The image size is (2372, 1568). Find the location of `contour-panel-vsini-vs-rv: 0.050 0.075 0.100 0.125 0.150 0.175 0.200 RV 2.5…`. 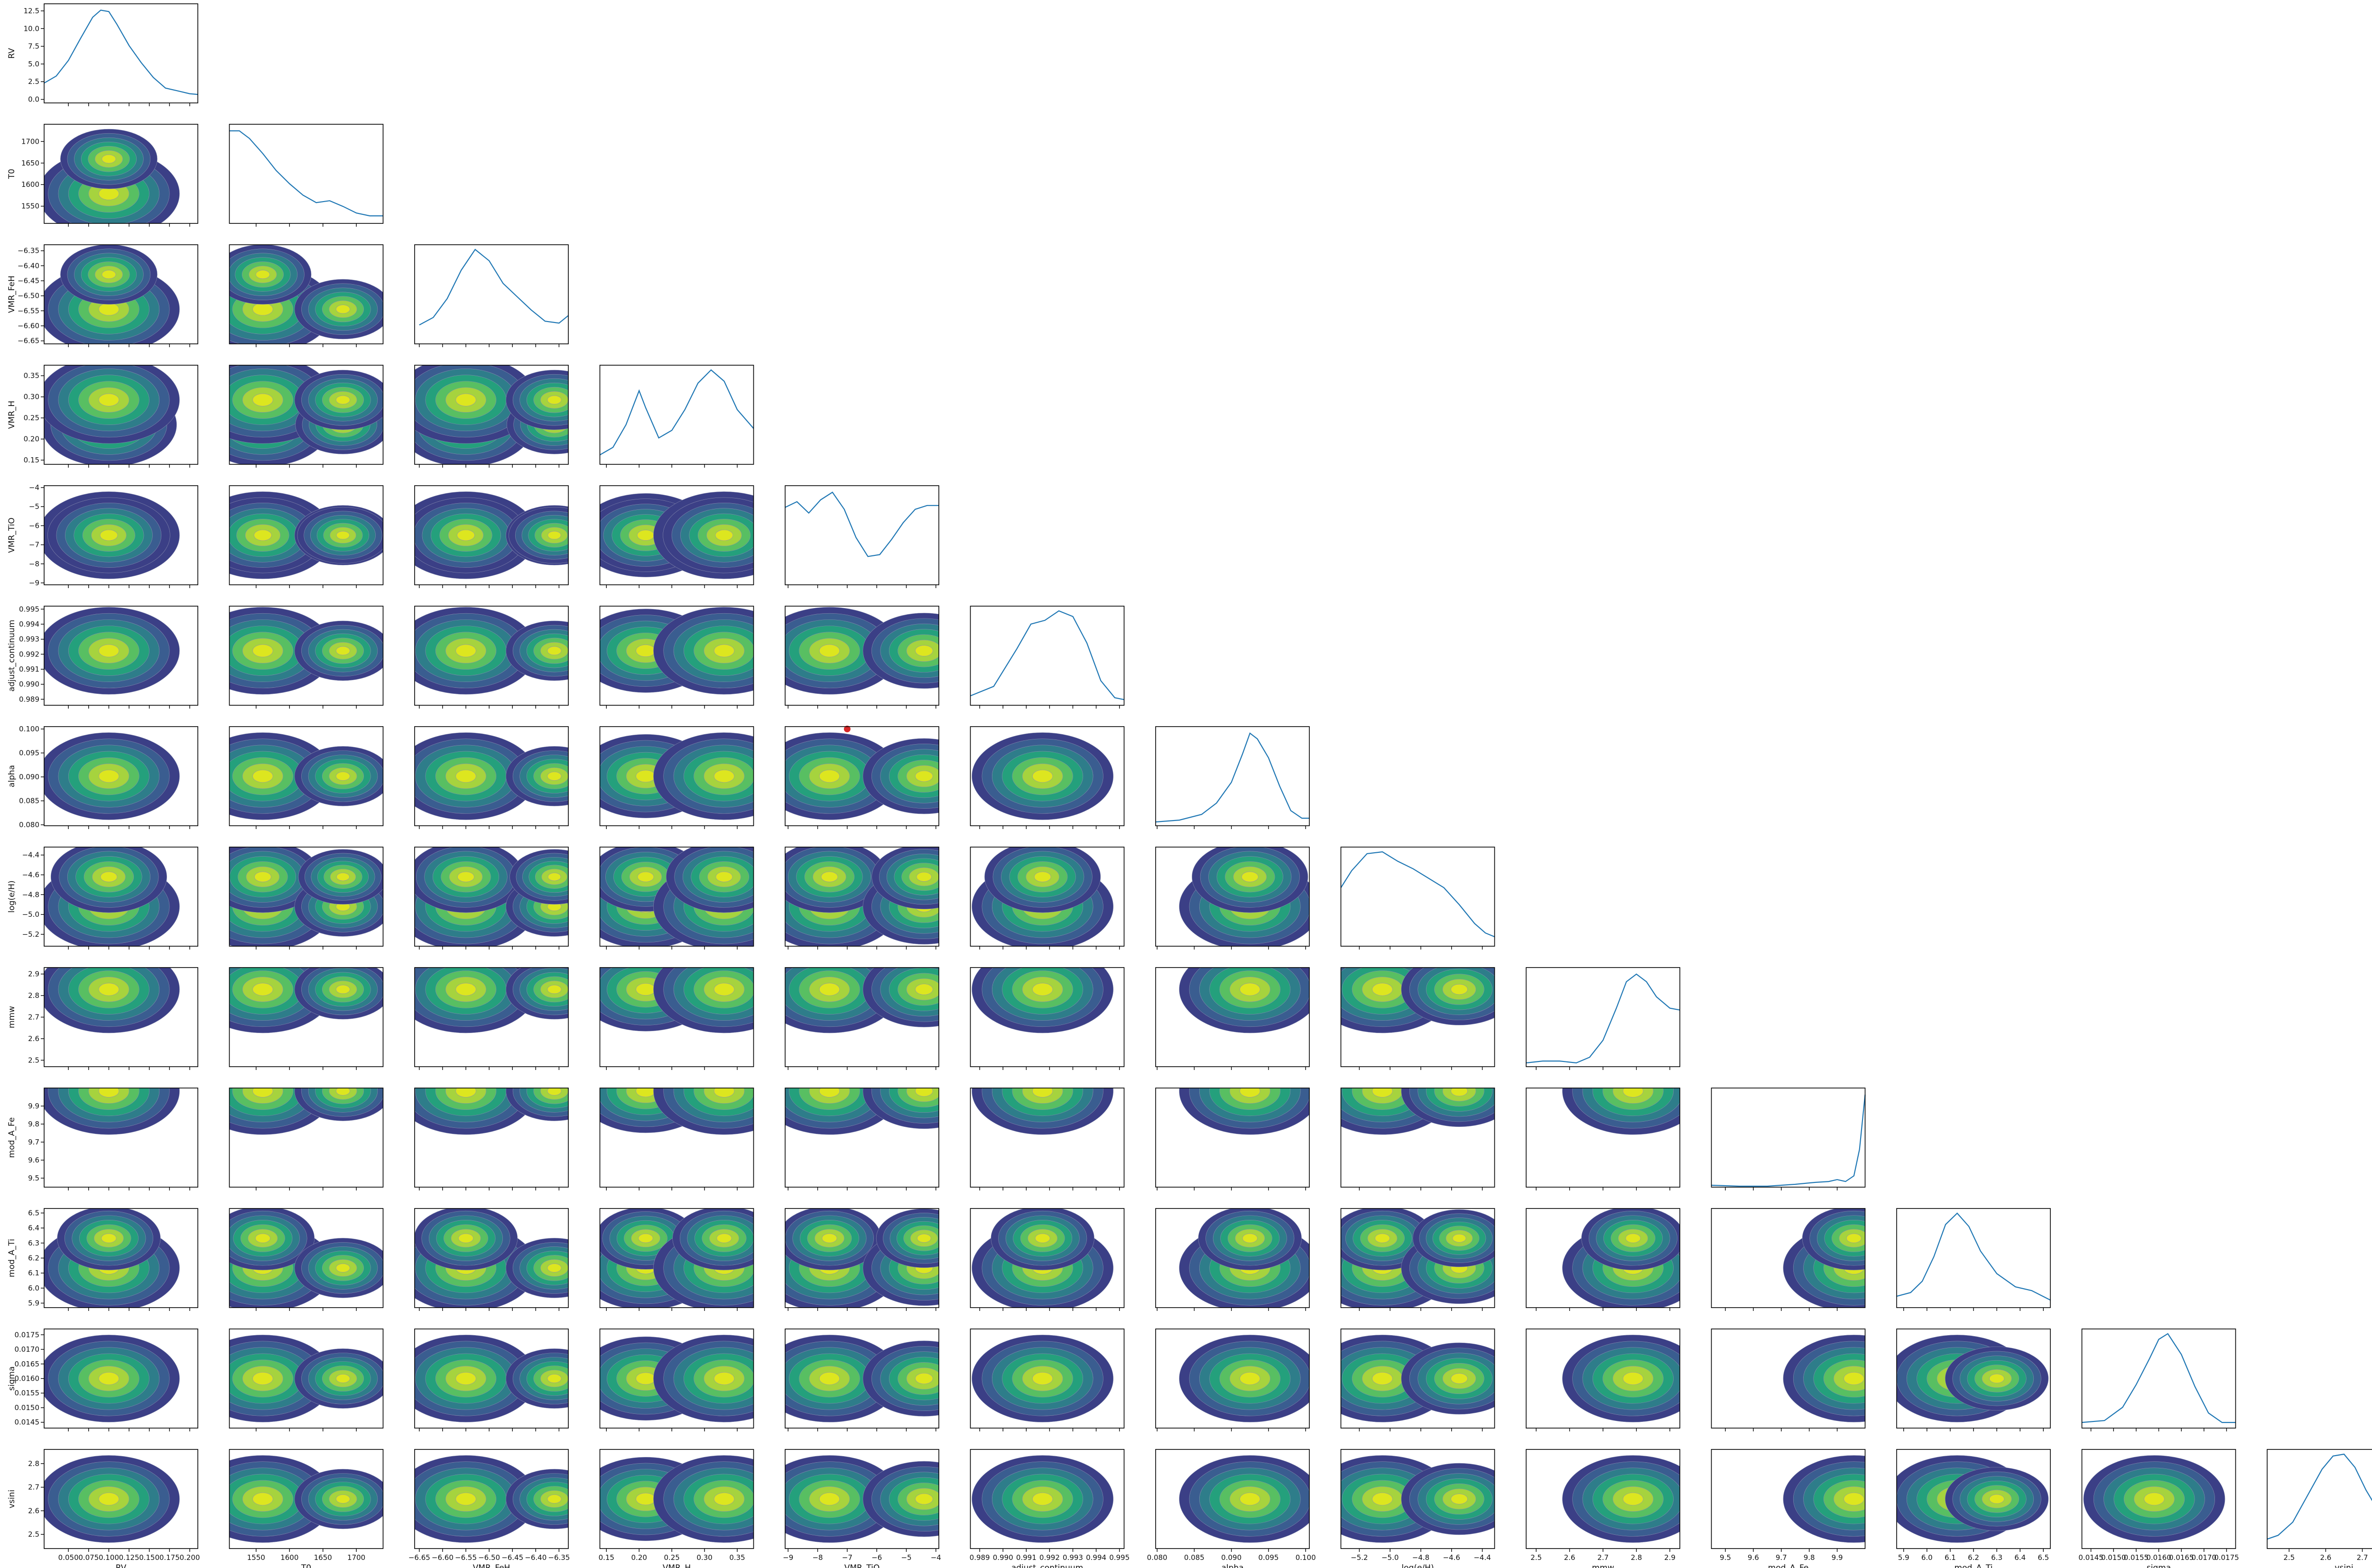

contour-panel-vsini-vs-rv: 0.050 0.075 0.100 0.125 0.150 0.175 0.200 RV 2.5… is located at coordinates (103, 1509).